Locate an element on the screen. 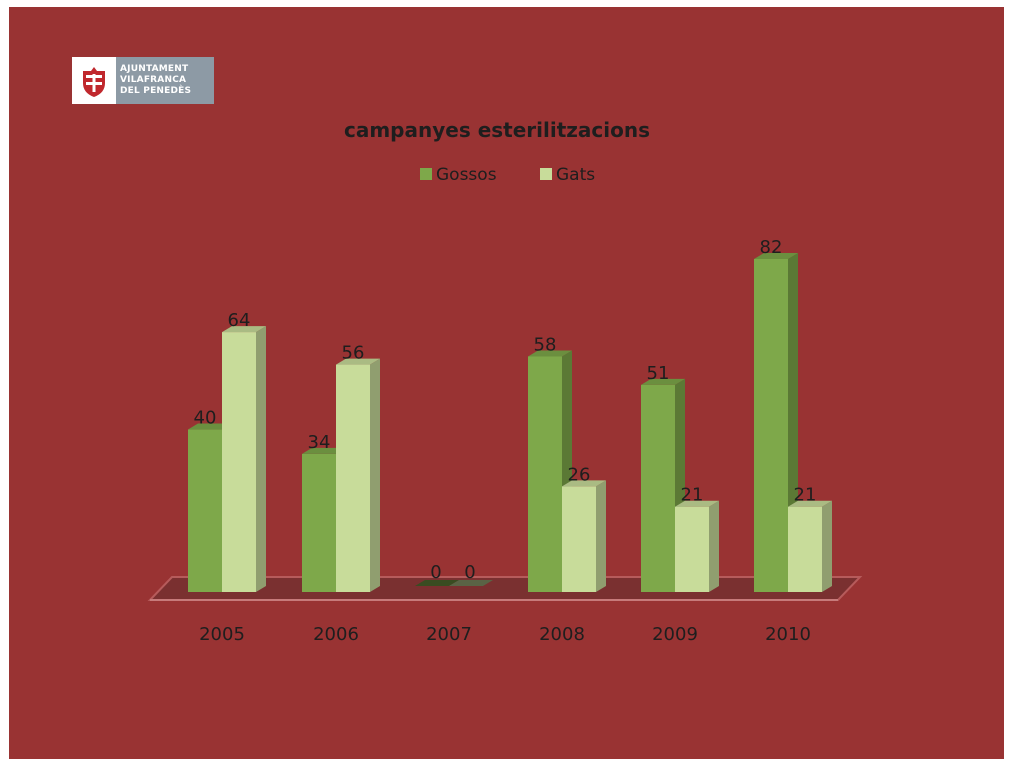  logo-line-2: VILAFRANCA is located at coordinates (153, 80).